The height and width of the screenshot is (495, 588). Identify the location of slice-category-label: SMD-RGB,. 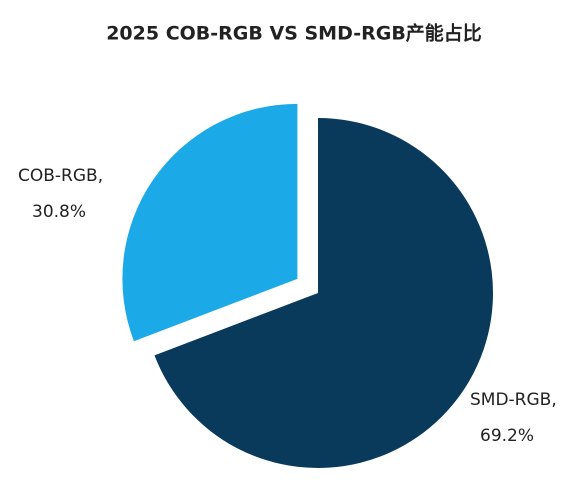
(513, 400).